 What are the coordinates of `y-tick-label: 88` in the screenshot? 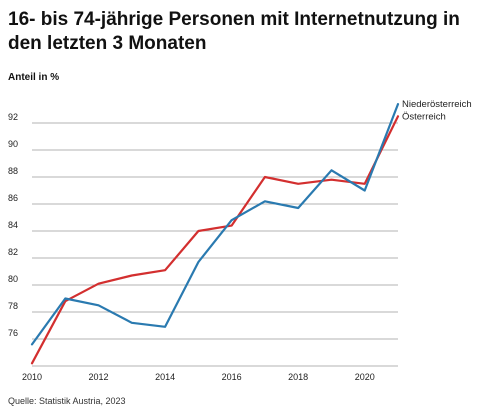 It's located at (13, 171).